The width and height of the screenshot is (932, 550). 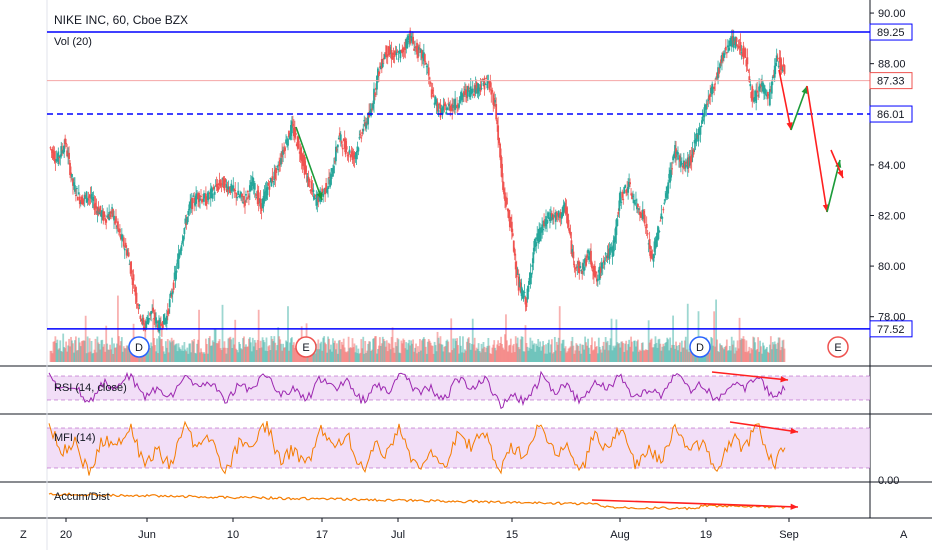 I want to click on time-tick-label: 17, so click(x=322, y=535).